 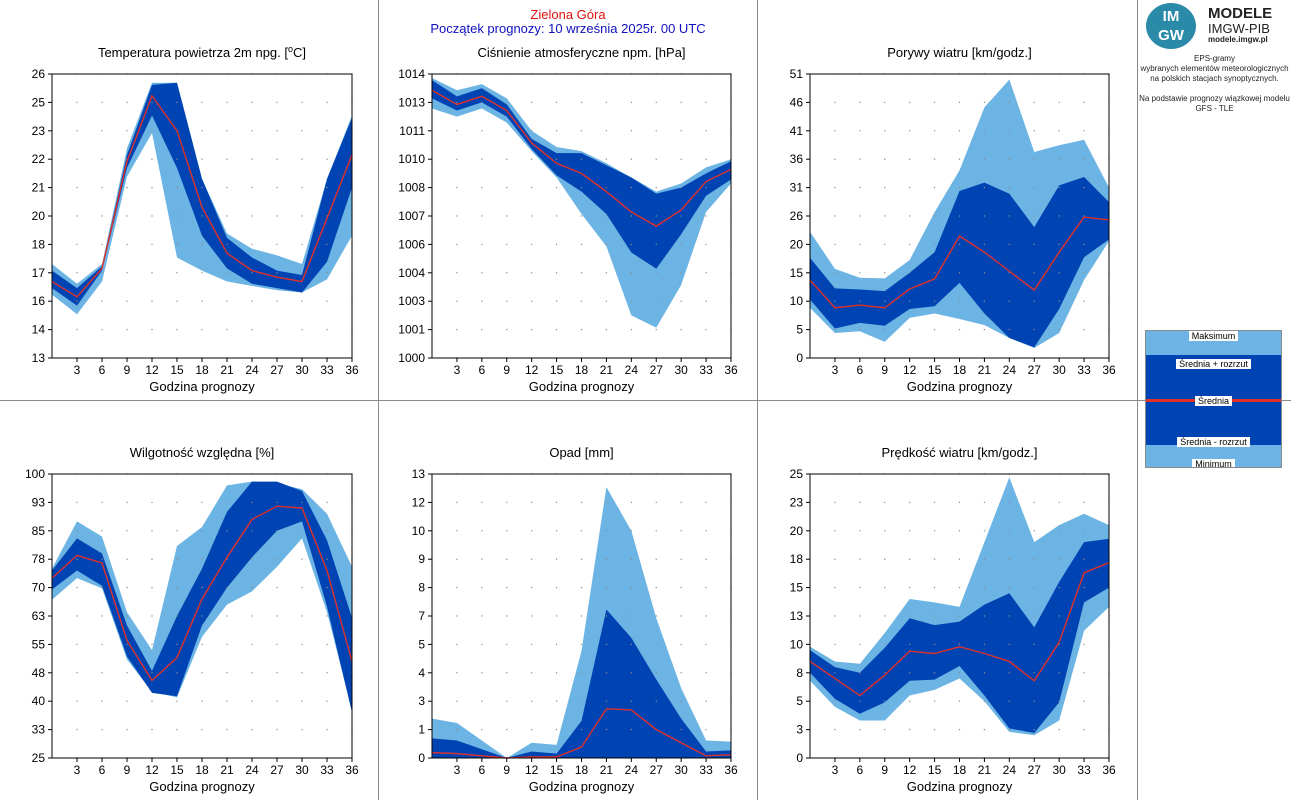 What do you see at coordinates (797, 644) in the screenshot?
I see `y-tick-label: 10` at bounding box center [797, 644].